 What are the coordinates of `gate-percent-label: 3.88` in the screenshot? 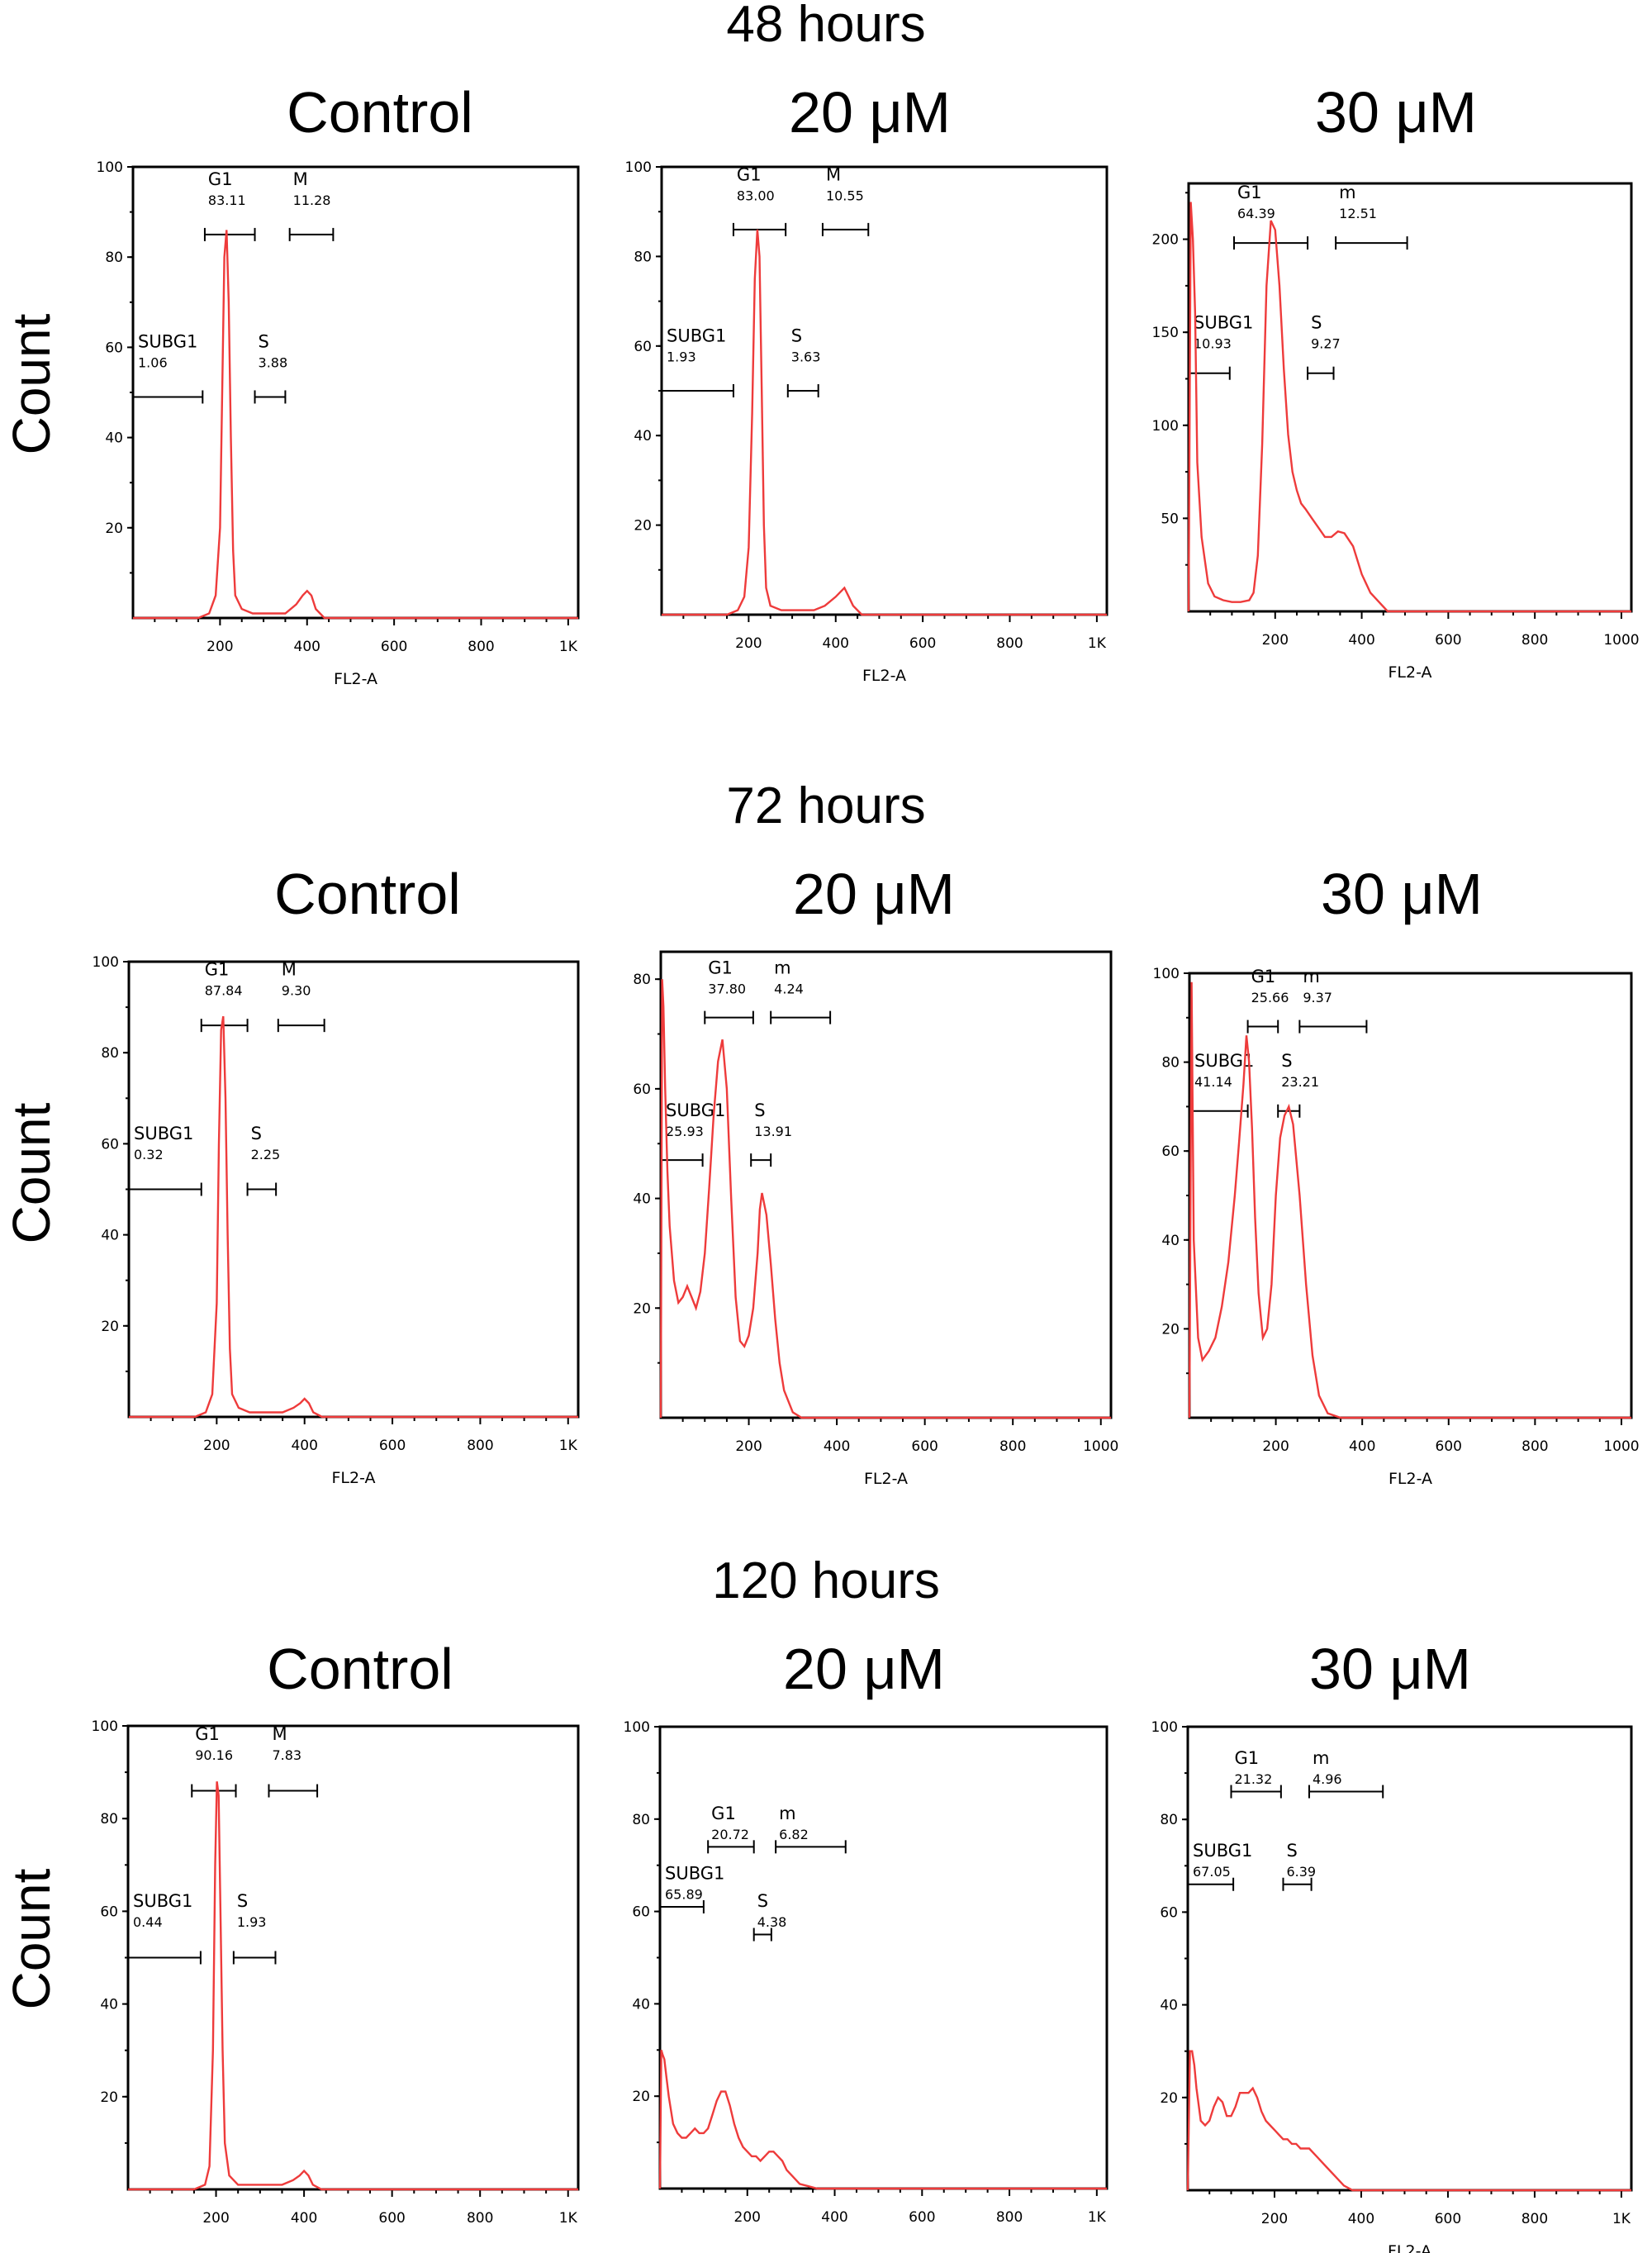 It's located at (273, 362).